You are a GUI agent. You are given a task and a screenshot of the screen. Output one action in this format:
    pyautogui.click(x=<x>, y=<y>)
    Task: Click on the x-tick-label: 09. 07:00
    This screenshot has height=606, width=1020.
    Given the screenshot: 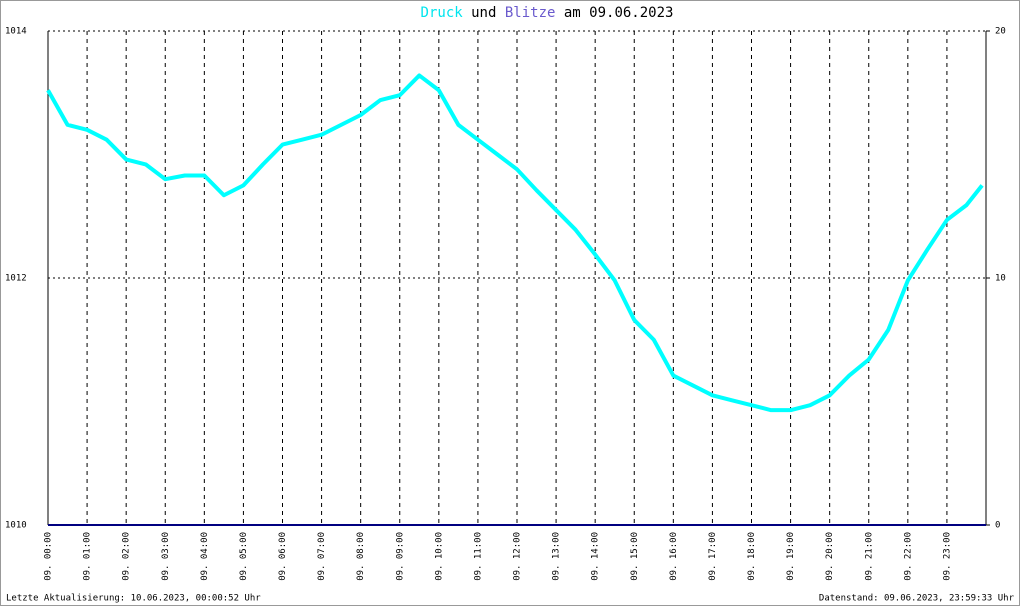 What is the action you would take?
    pyautogui.click(x=322, y=556)
    